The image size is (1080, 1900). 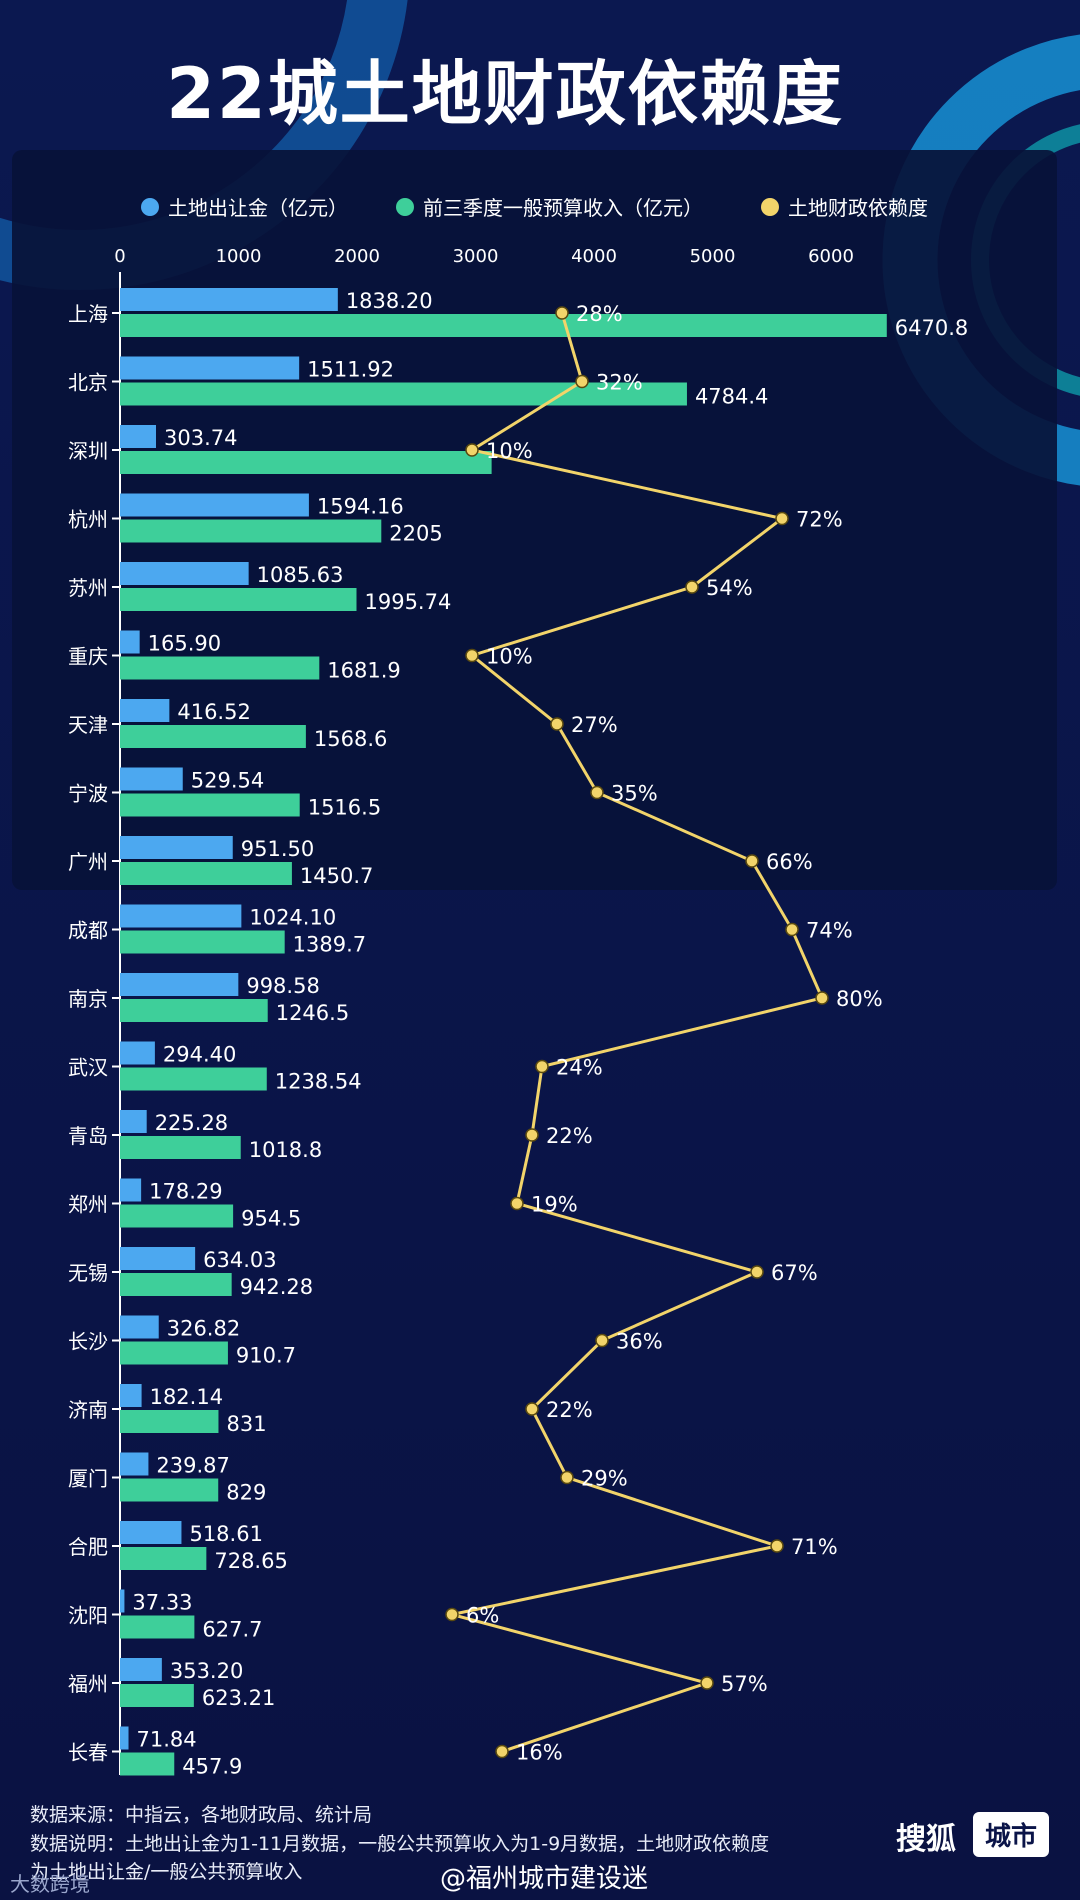 What do you see at coordinates (88, 1684) in the screenshot?
I see `category-label: 福州` at bounding box center [88, 1684].